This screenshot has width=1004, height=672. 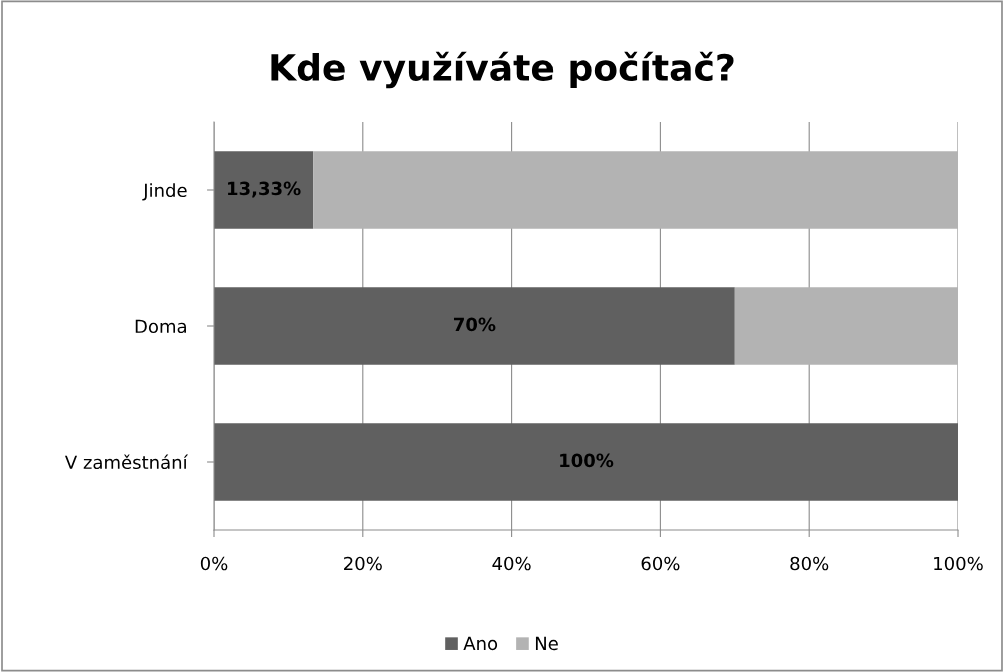 I want to click on y-tick-label: Doma, so click(x=160, y=326).